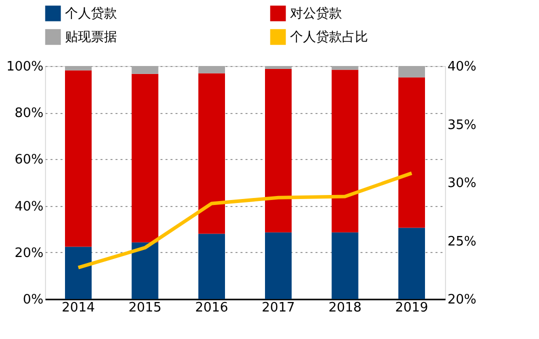 The height and width of the screenshot is (339, 539). Describe the element at coordinates (29, 206) in the screenshot. I see `y-tick-label: 40%` at that location.